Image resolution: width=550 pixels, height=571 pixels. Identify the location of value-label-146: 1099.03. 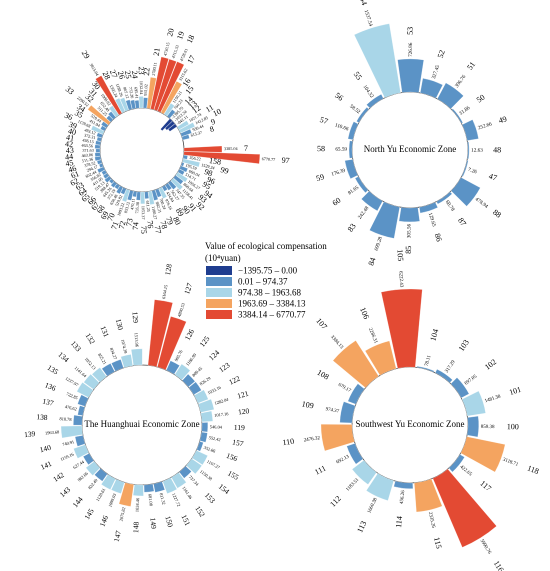
(112, 500).